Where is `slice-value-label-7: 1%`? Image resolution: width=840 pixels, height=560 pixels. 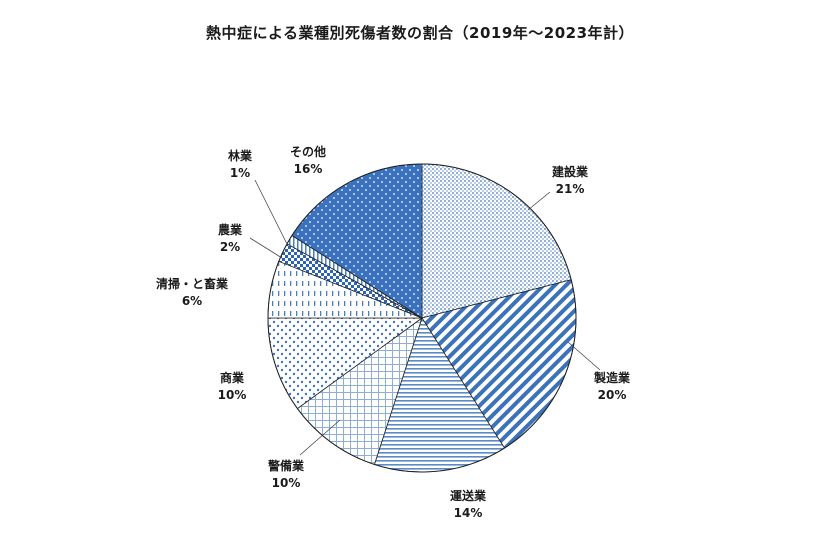 slice-value-label-7: 1% is located at coordinates (240, 173).